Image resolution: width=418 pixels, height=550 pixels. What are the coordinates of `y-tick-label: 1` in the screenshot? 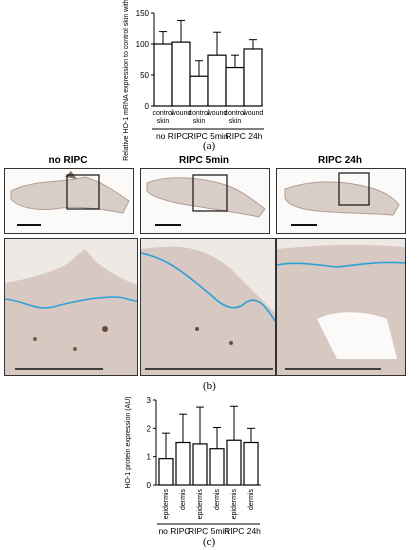 It's located at (149, 457).